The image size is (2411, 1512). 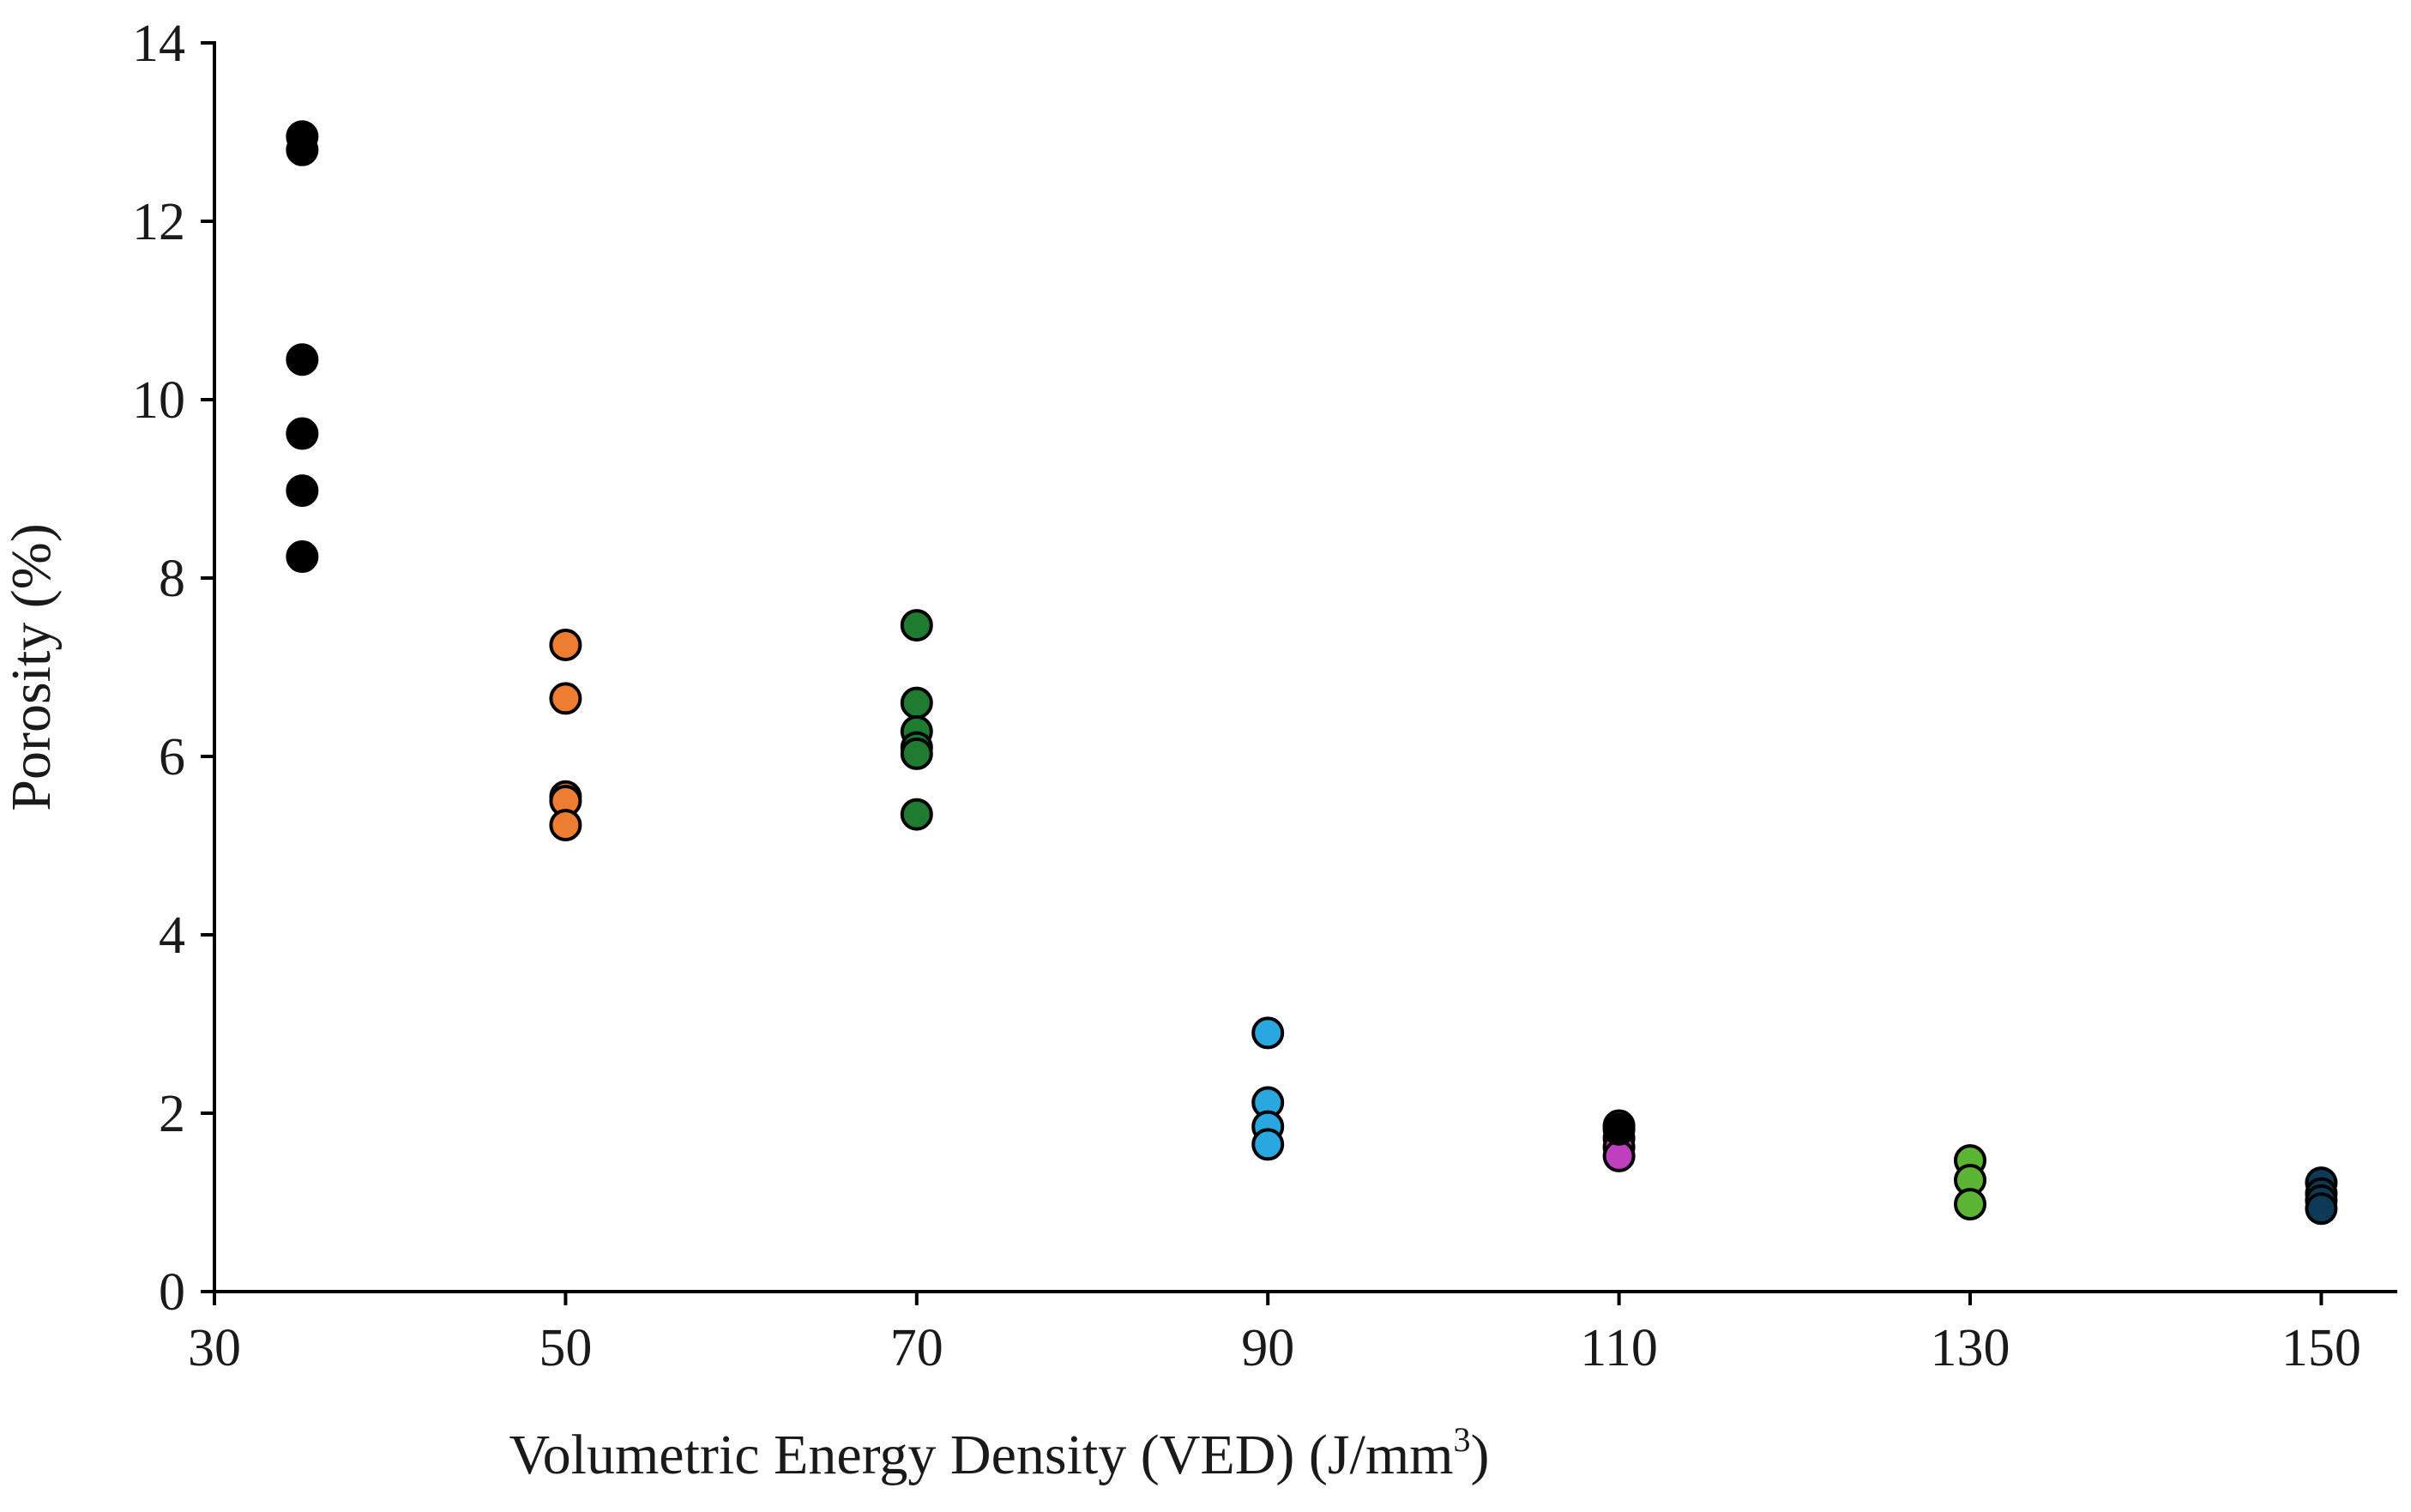 What do you see at coordinates (1267, 1348) in the screenshot?
I see `x-tick-label-90: 90` at bounding box center [1267, 1348].